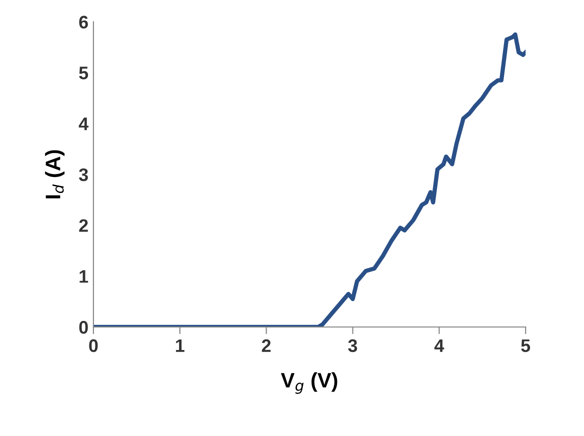  Describe the element at coordinates (83, 124) in the screenshot. I see `y-tick-label: 4` at that location.